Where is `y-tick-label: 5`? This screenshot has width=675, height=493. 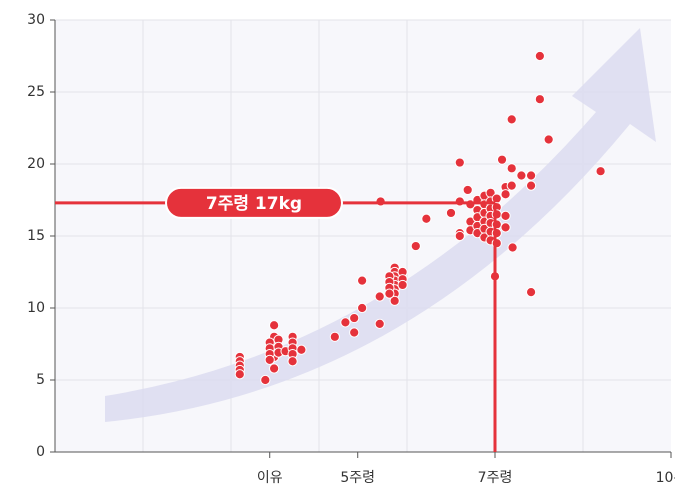
y-tick-label: 5 is located at coordinates (40, 380).